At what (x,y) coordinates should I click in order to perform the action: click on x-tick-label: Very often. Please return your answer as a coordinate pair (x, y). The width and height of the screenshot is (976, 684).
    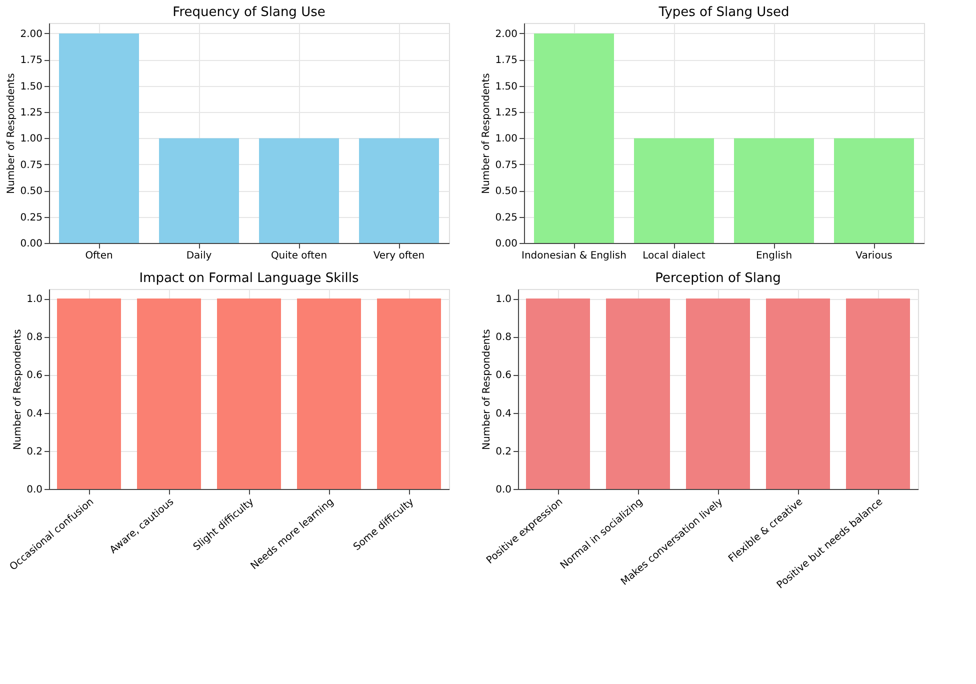
    Looking at the image, I should click on (399, 256).